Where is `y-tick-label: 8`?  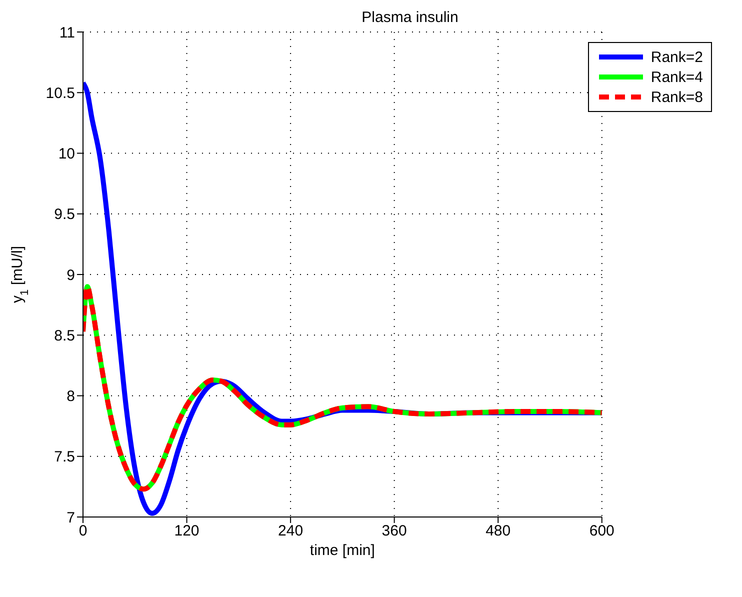
y-tick-label: 8 is located at coordinates (70, 397).